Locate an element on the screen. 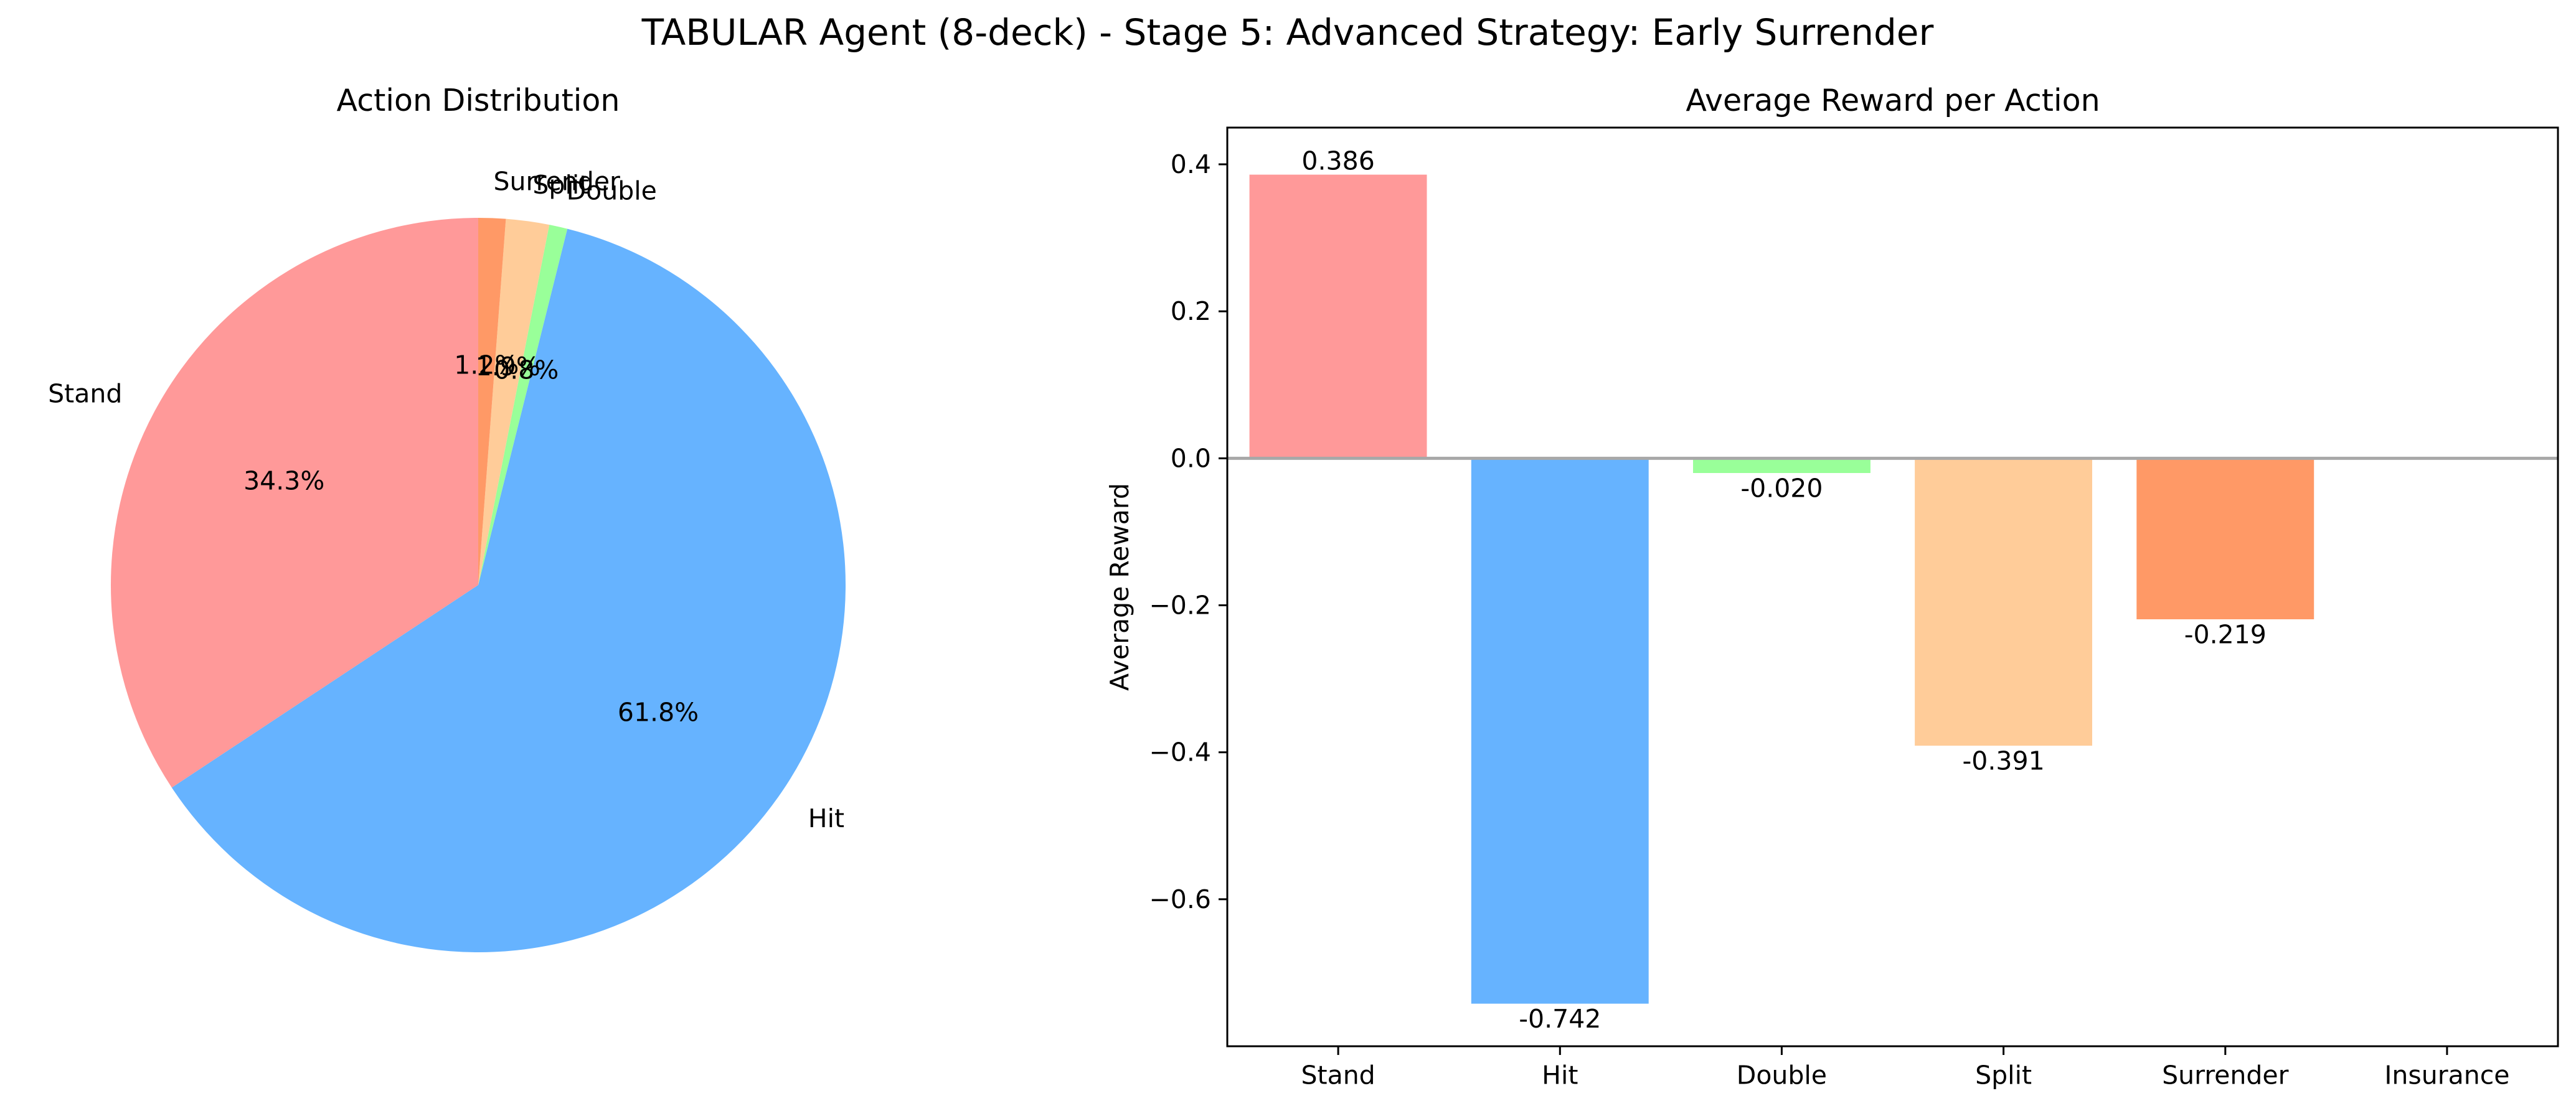  pie-label-surrender: Surrender is located at coordinates (557, 182).